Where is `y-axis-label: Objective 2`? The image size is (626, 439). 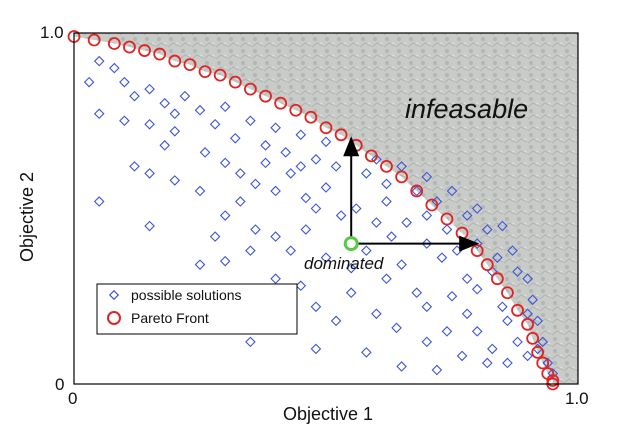 y-axis-label: Objective 2 is located at coordinates (27, 217).